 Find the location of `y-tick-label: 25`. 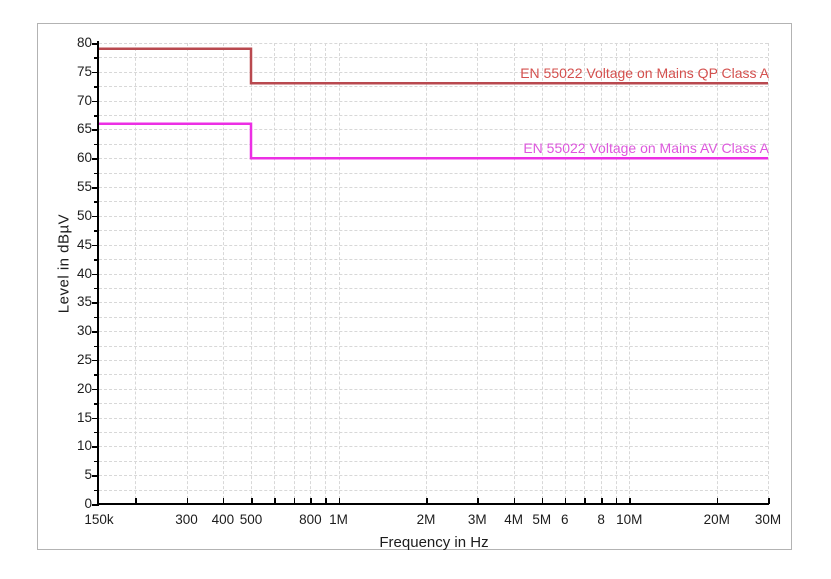

y-tick-label: 25 is located at coordinates (84, 359).